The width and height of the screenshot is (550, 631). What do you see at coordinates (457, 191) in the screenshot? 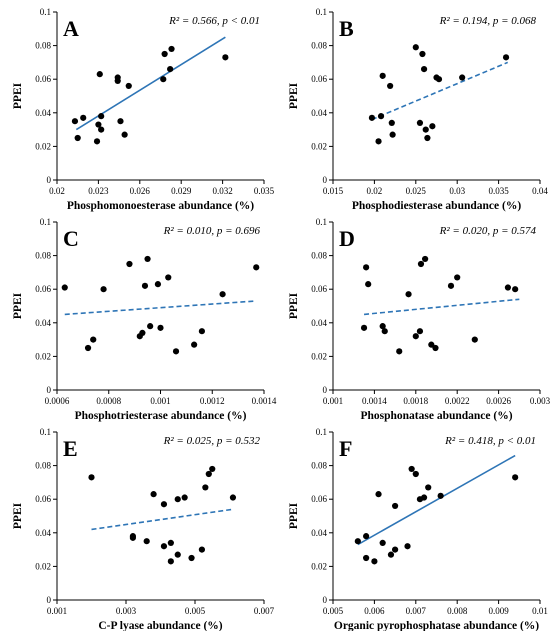
I see `x-tick-label: 0.03` at bounding box center [457, 191].